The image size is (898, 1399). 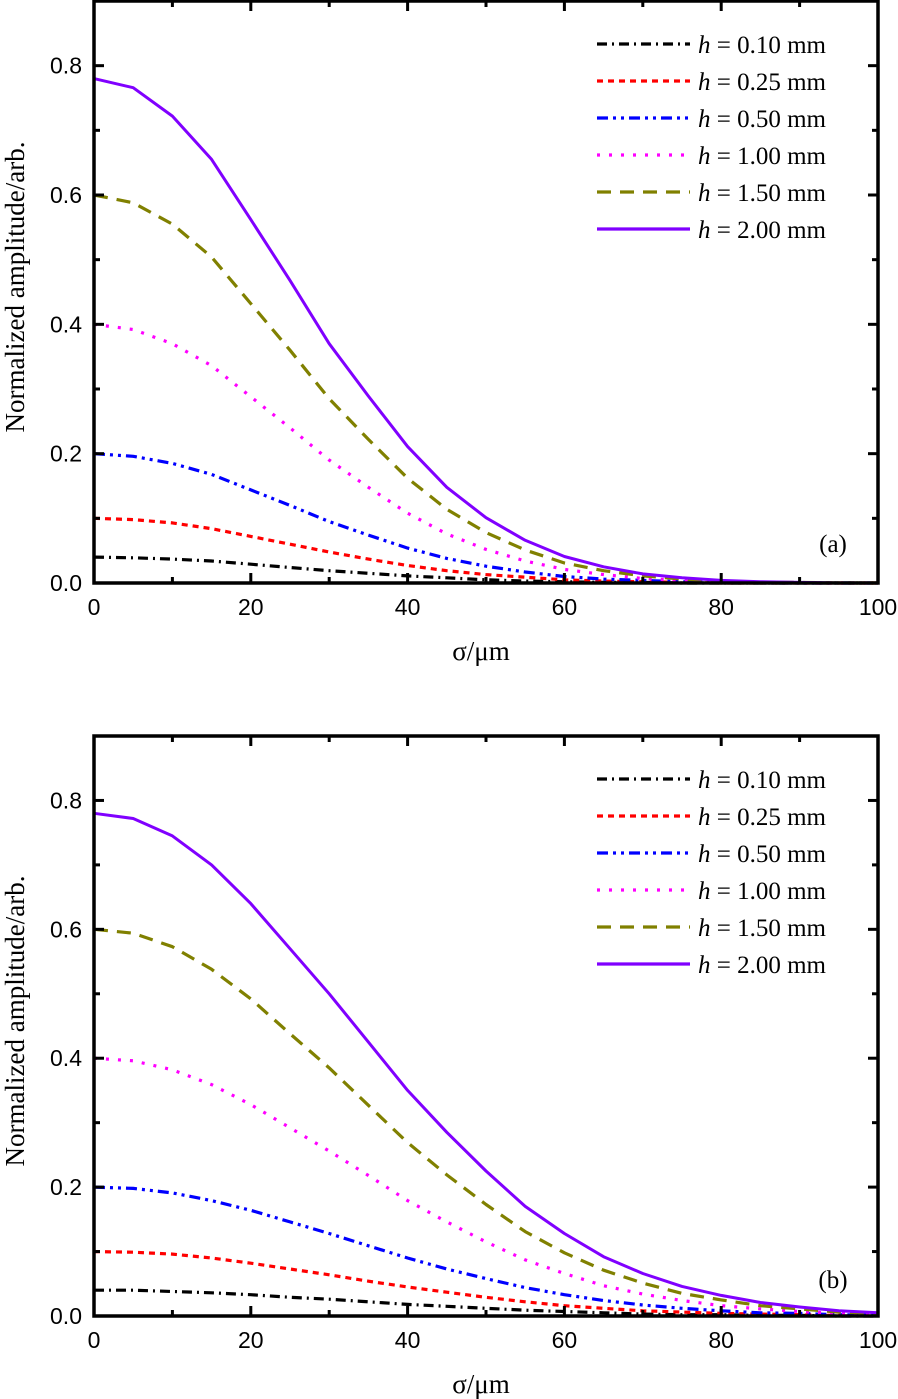 I want to click on panel-label: (b), so click(x=832, y=1280).